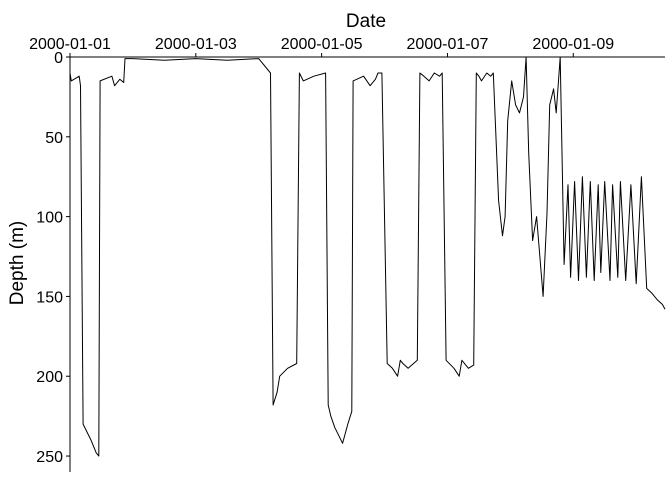 This screenshot has height=480, width=672. Describe the element at coordinates (49, 297) in the screenshot. I see `y-tick-label: 150` at that location.